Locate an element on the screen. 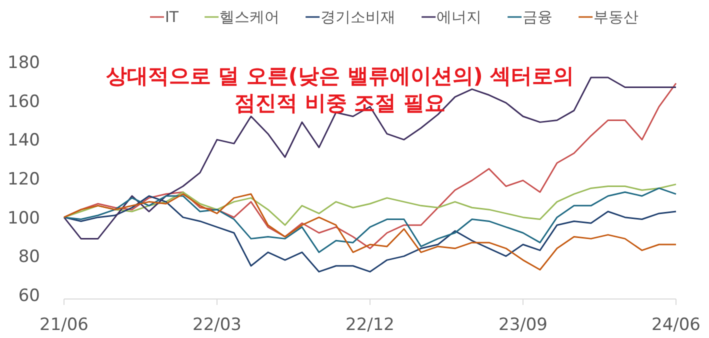 The image size is (709, 338). x-tick-label: 22/12 is located at coordinates (370, 325).